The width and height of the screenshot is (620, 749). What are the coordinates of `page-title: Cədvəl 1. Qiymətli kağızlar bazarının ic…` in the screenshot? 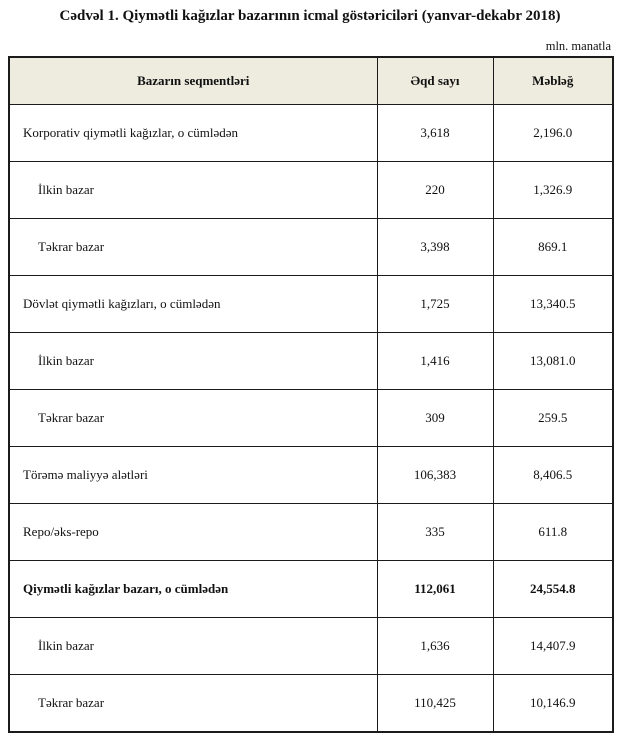 It's located at (310, 16).